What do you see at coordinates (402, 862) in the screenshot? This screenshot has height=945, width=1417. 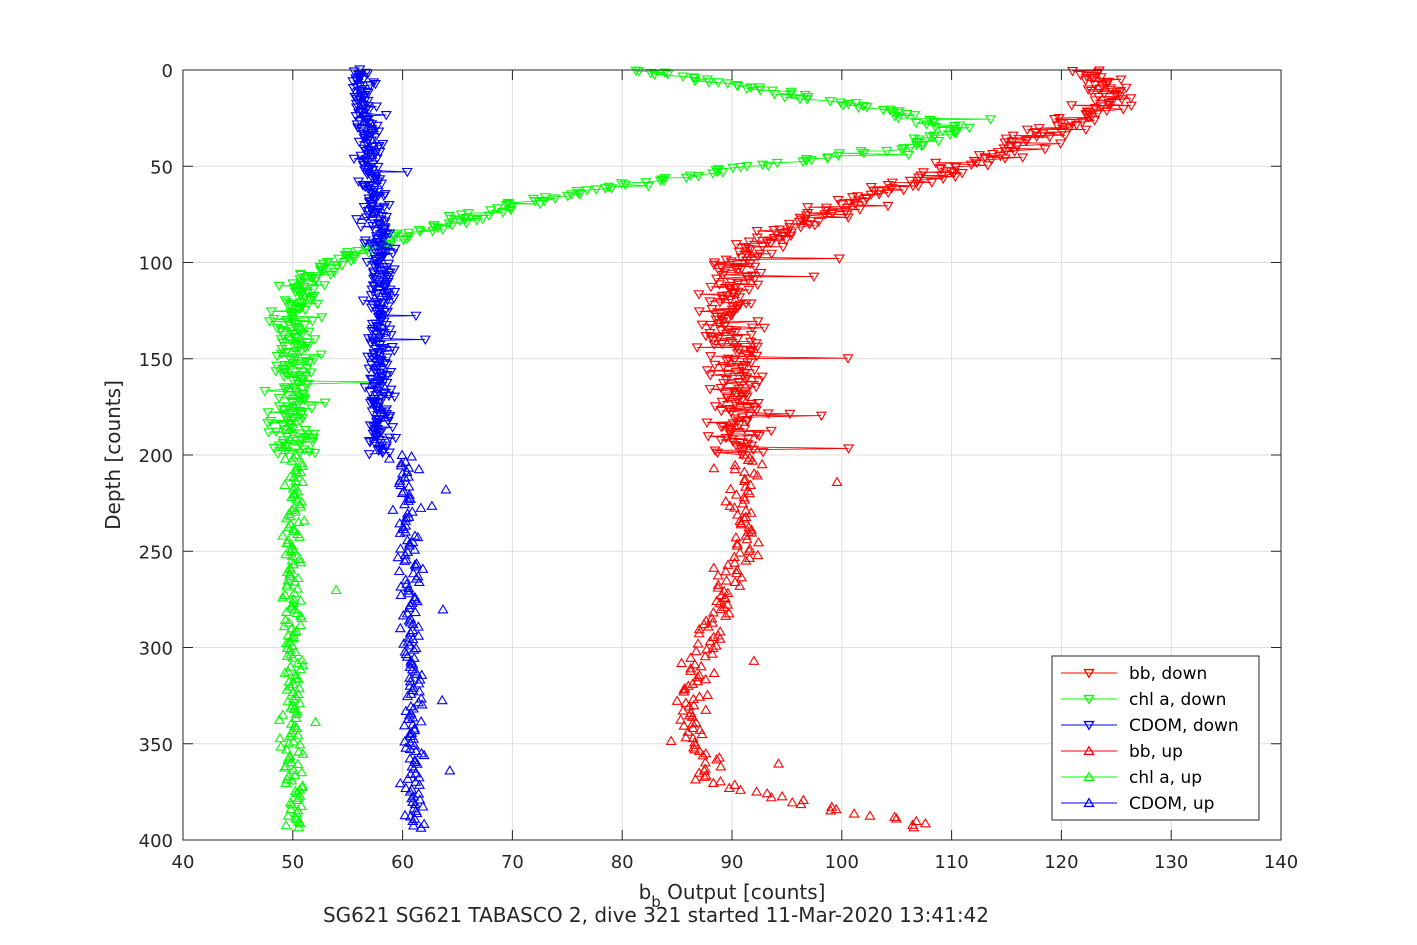 I see `x-tick-label: 60` at bounding box center [402, 862].